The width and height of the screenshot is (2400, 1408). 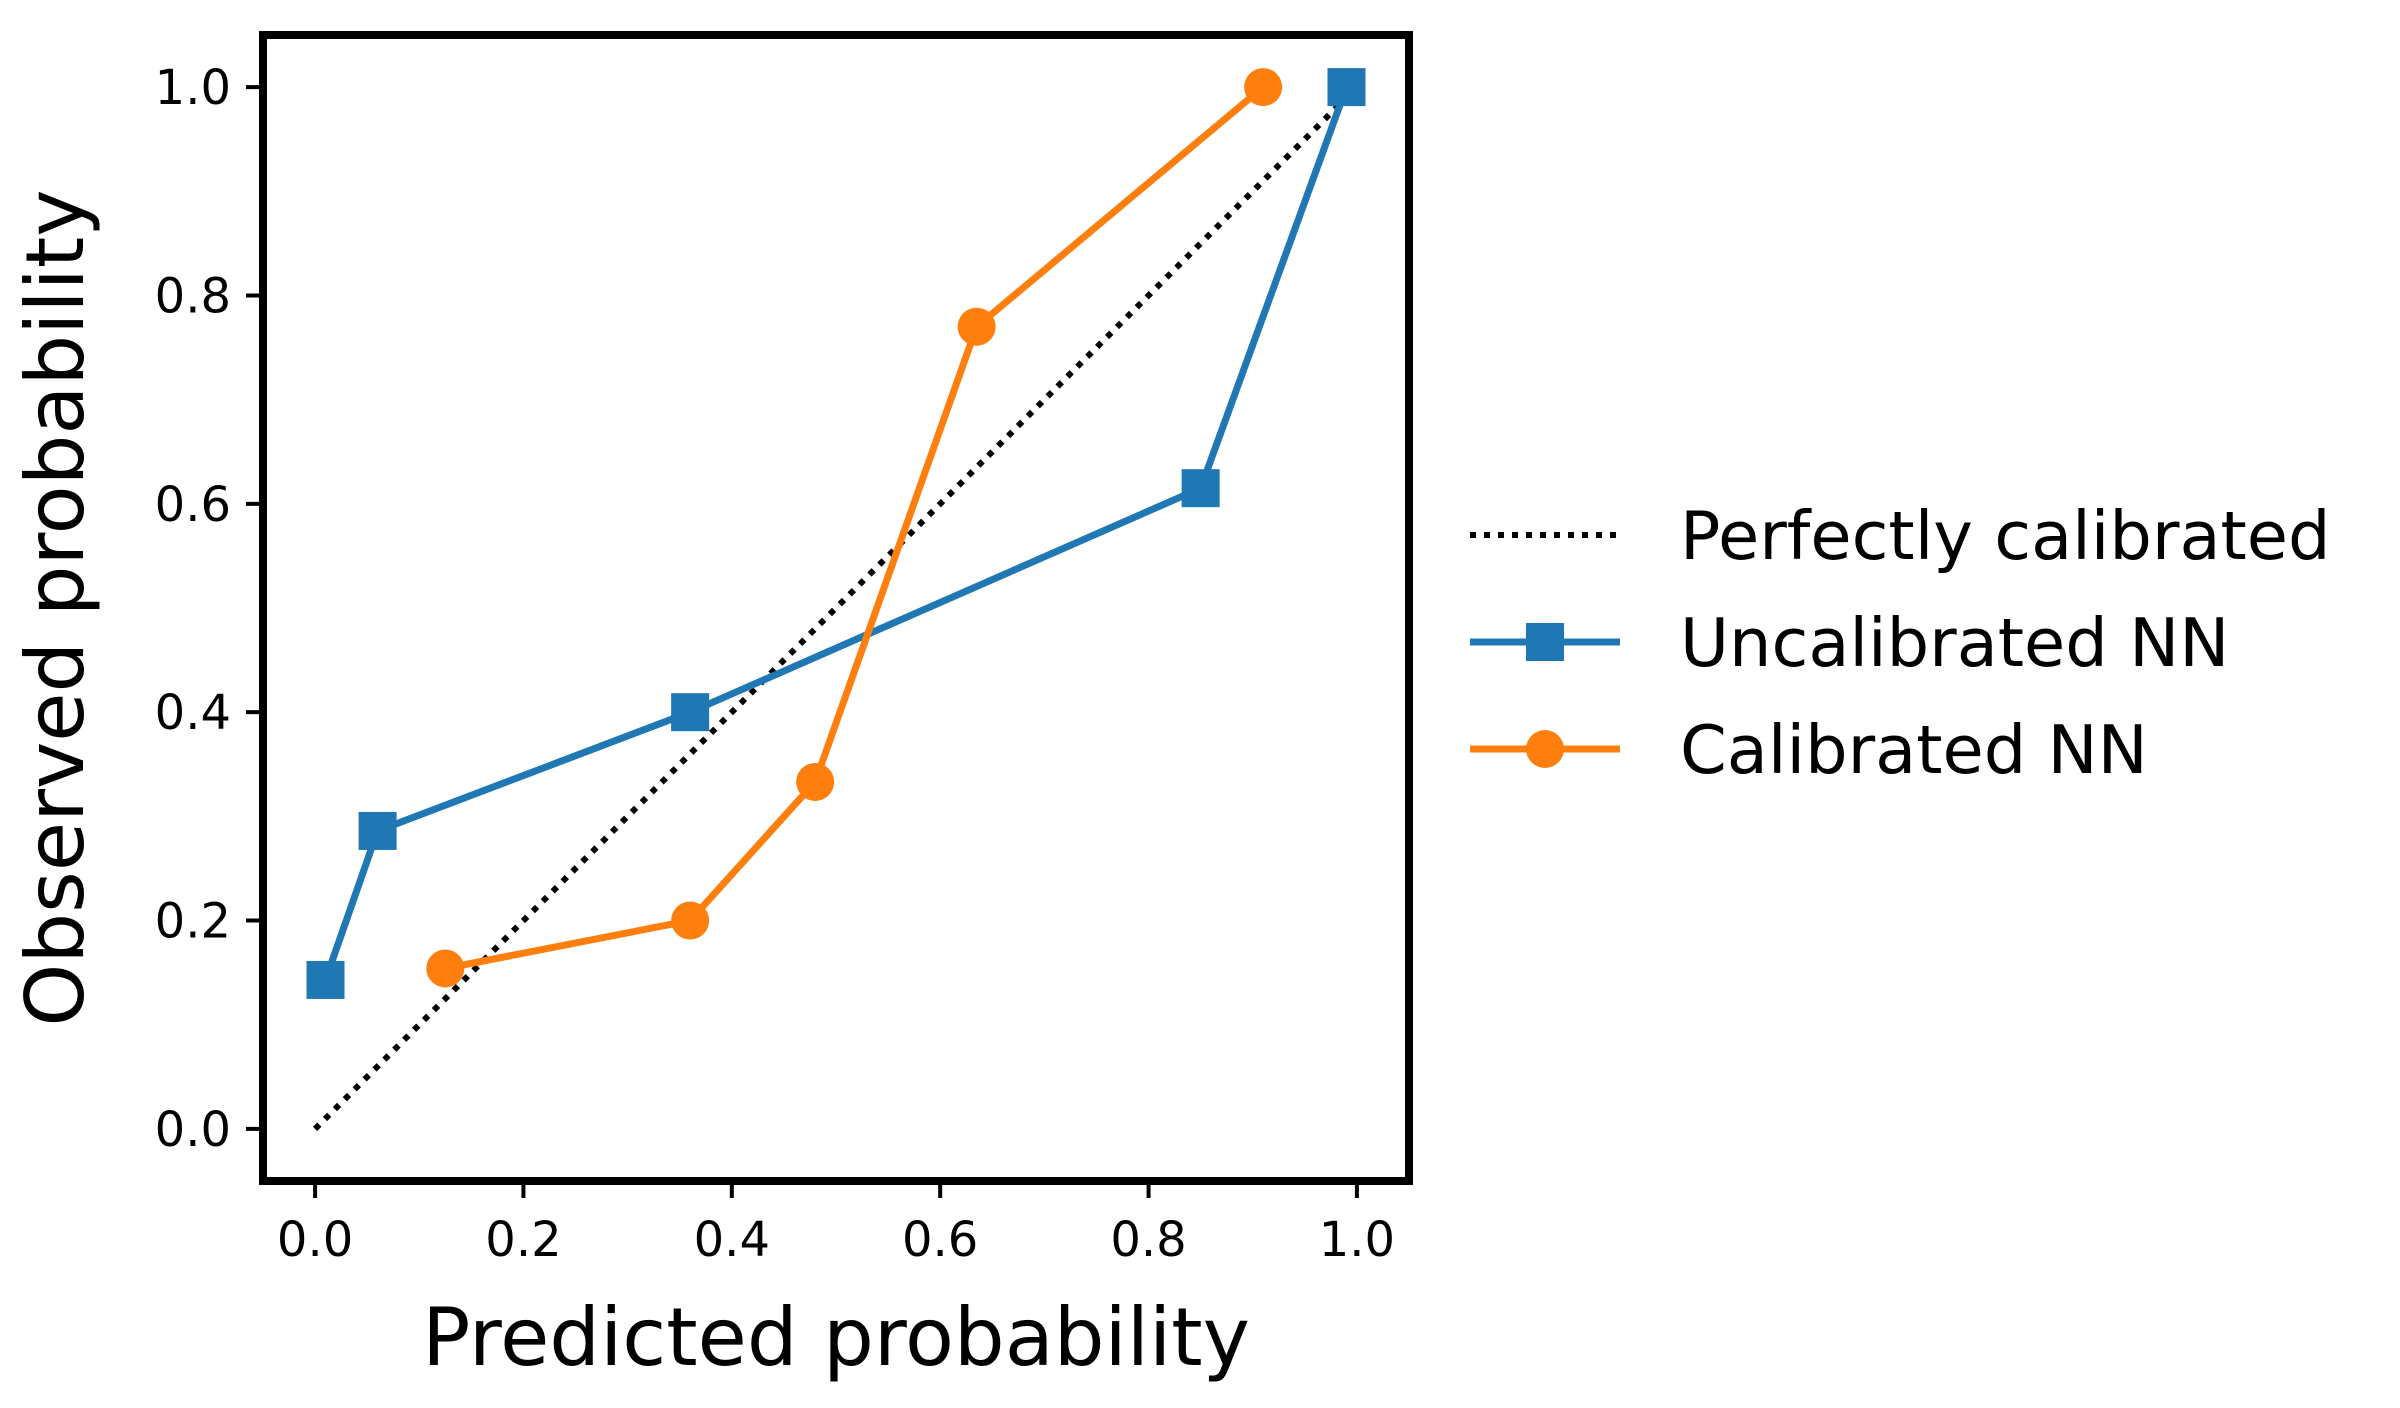 I want to click on y-tick-label-2: 0.4, so click(x=193, y=713).